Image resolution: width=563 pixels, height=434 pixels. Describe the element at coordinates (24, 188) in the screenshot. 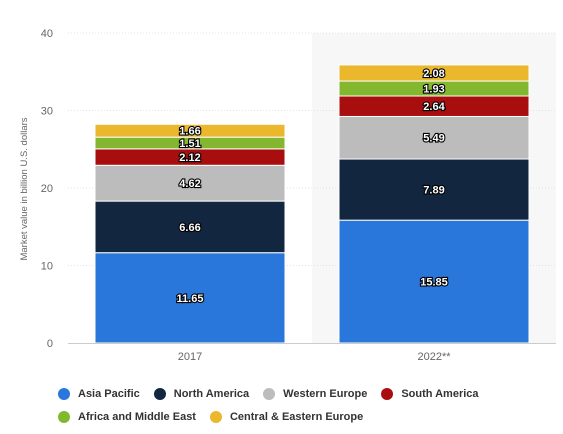

I see `y-axis-label: Market value in billion U.S. dollars` at that location.